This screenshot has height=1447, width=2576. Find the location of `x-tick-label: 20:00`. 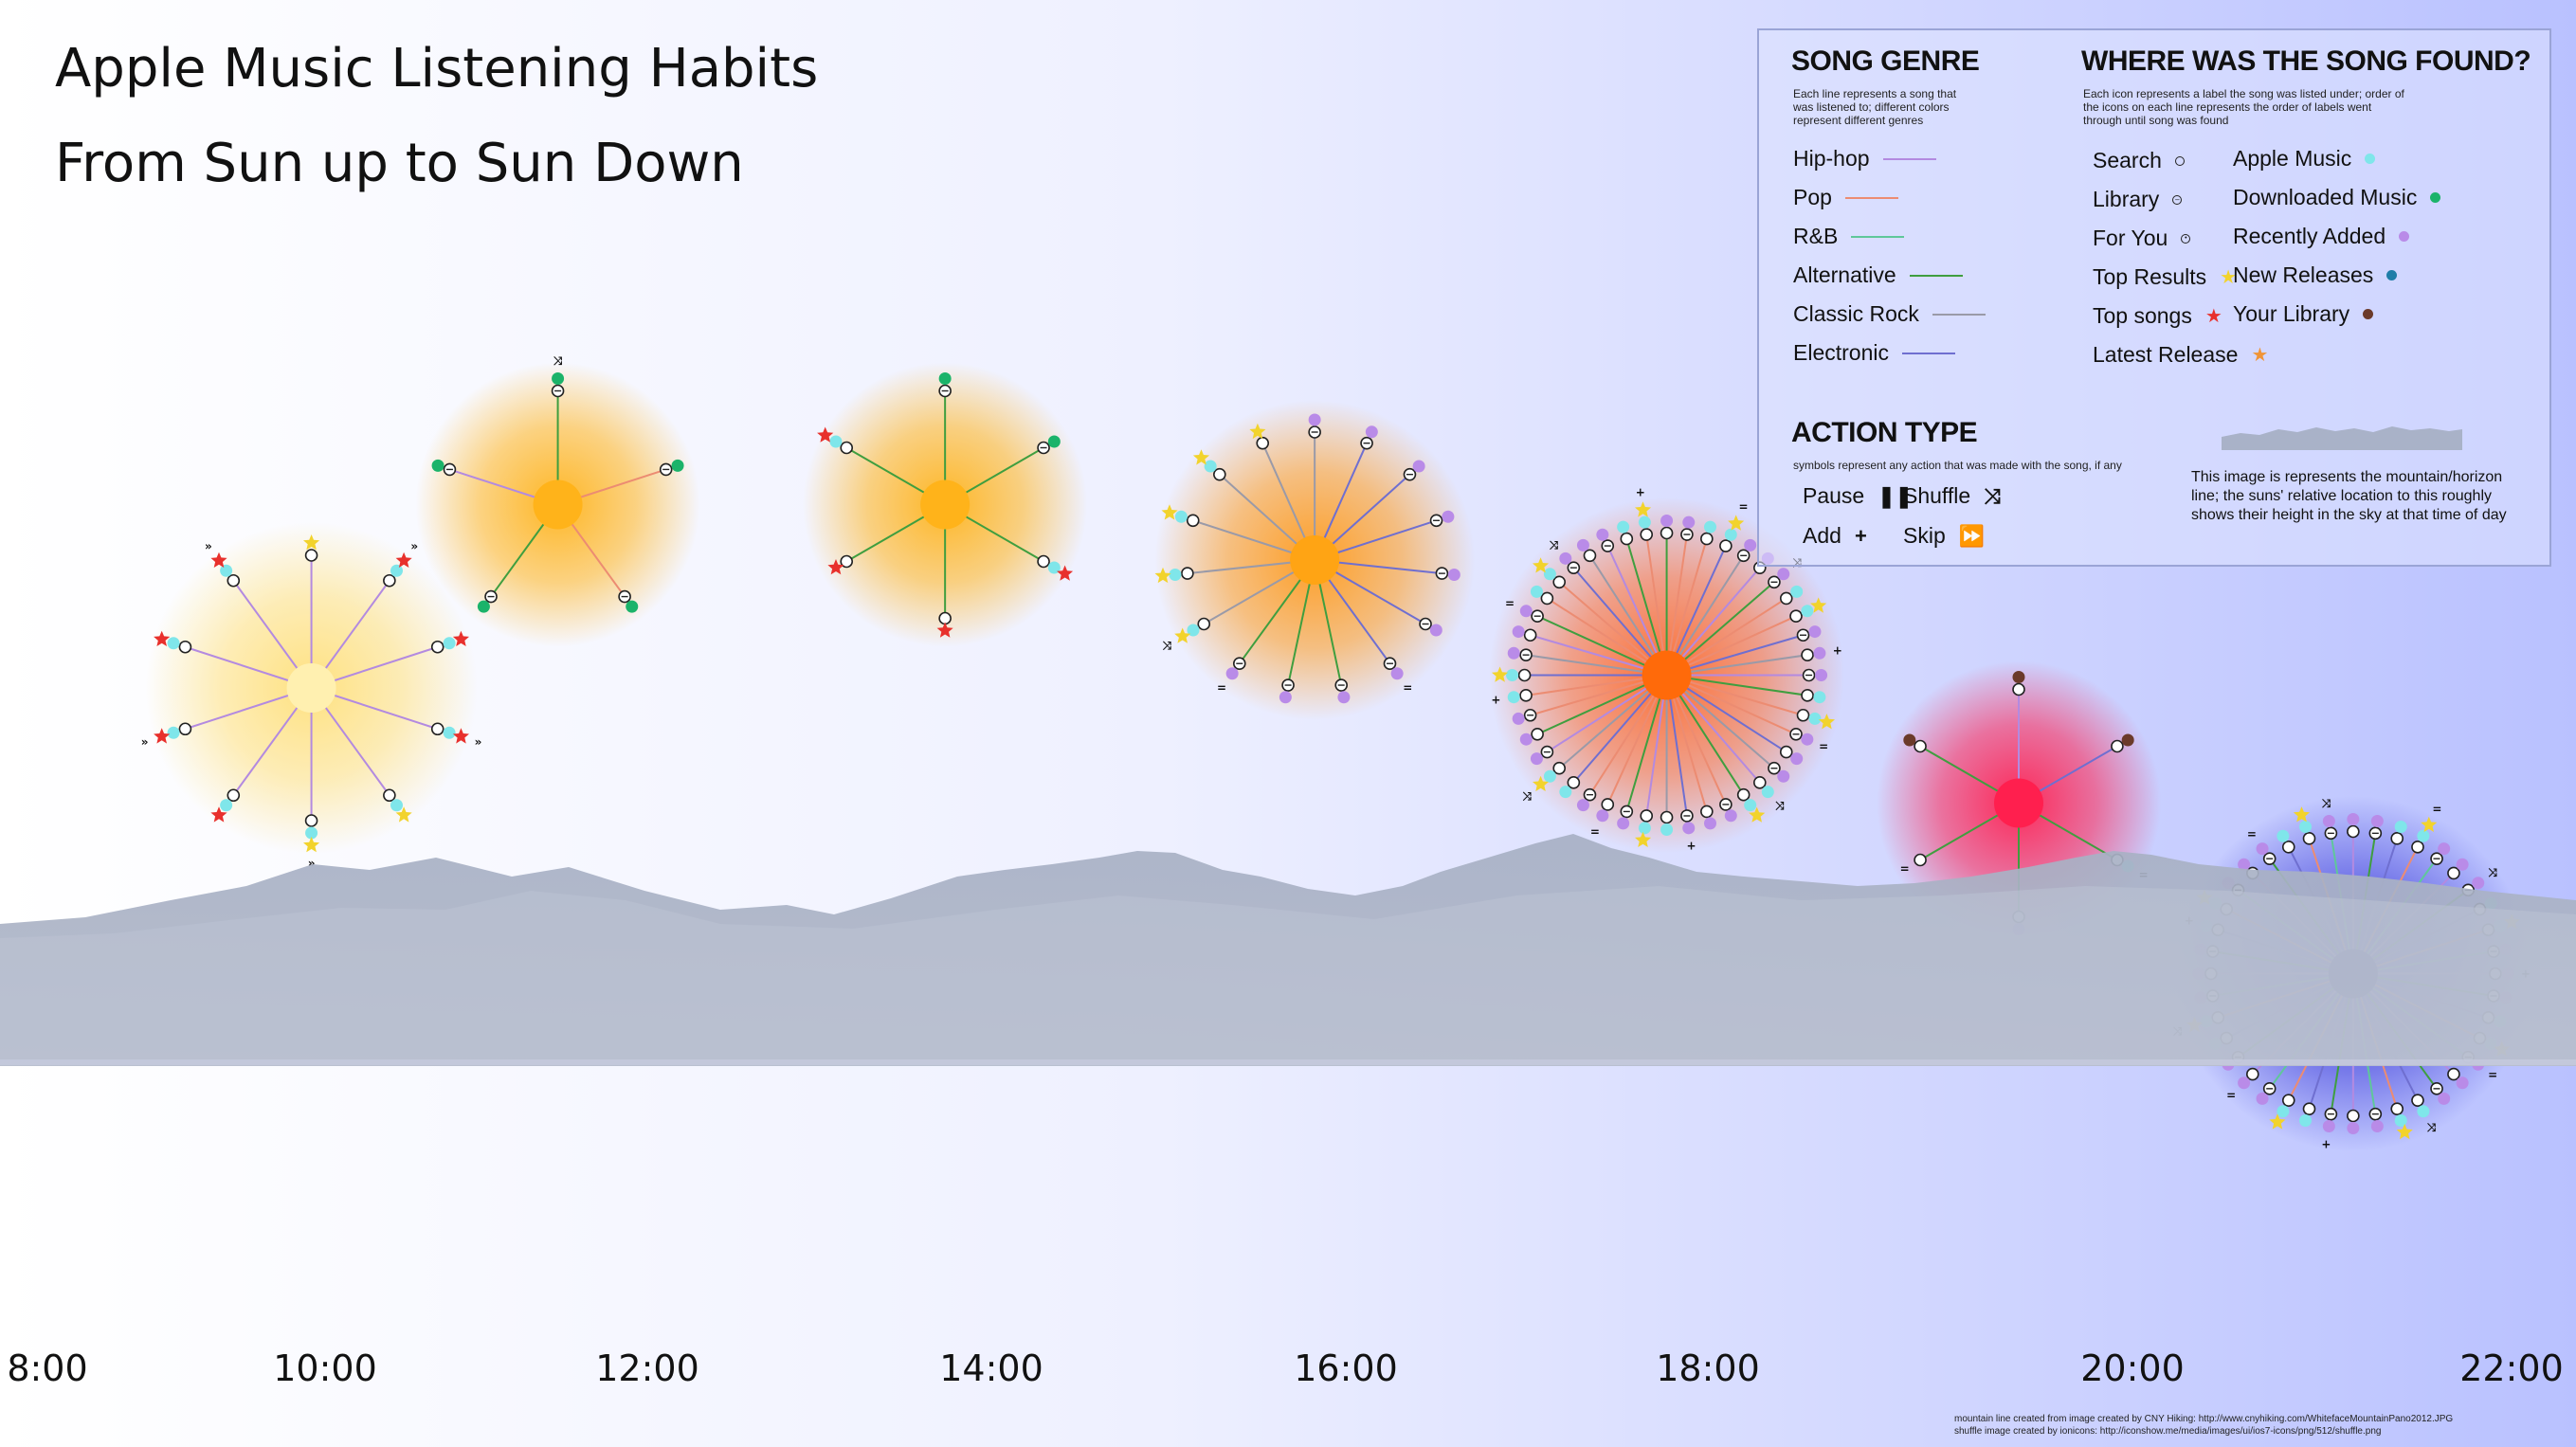

x-tick-label: 20:00 is located at coordinates (2132, 1368).